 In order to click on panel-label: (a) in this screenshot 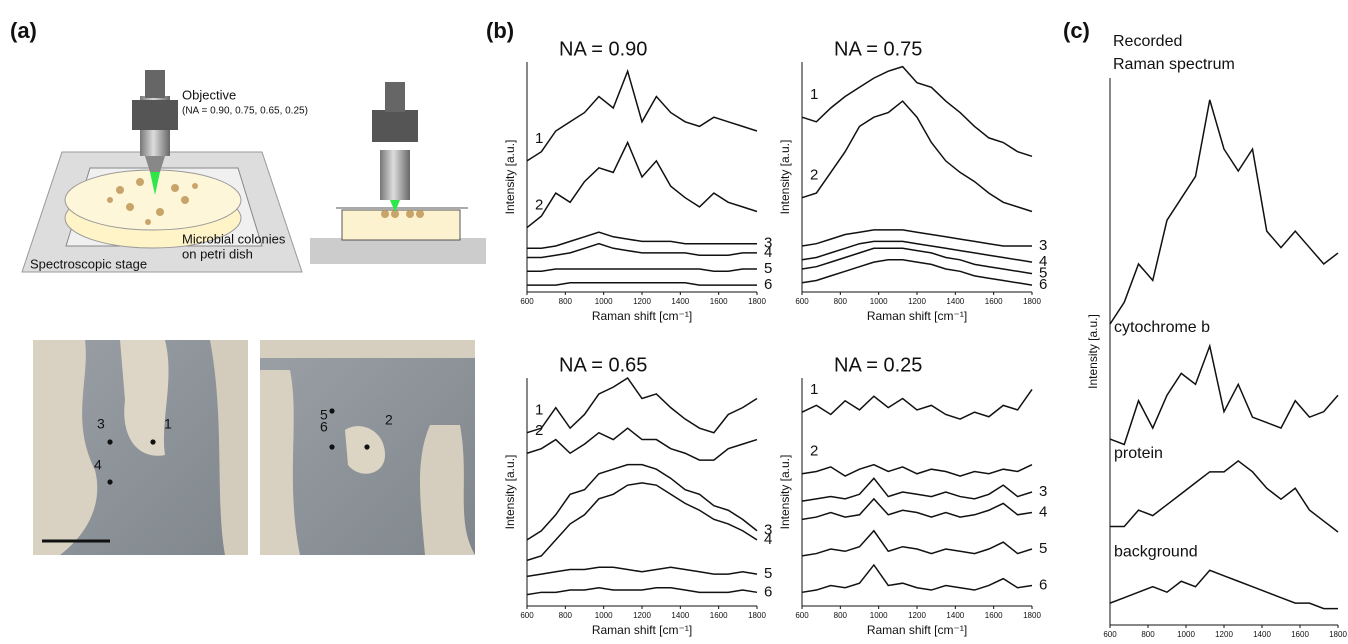, I will do `click(23, 30)`.